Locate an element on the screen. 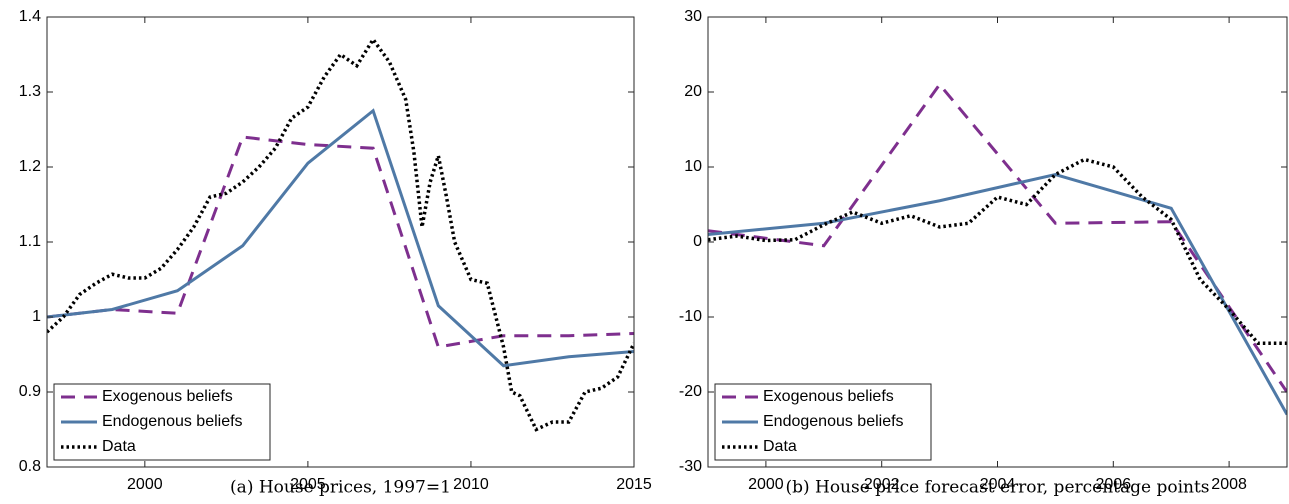  x-tick-label: 2010 is located at coordinates (471, 484).